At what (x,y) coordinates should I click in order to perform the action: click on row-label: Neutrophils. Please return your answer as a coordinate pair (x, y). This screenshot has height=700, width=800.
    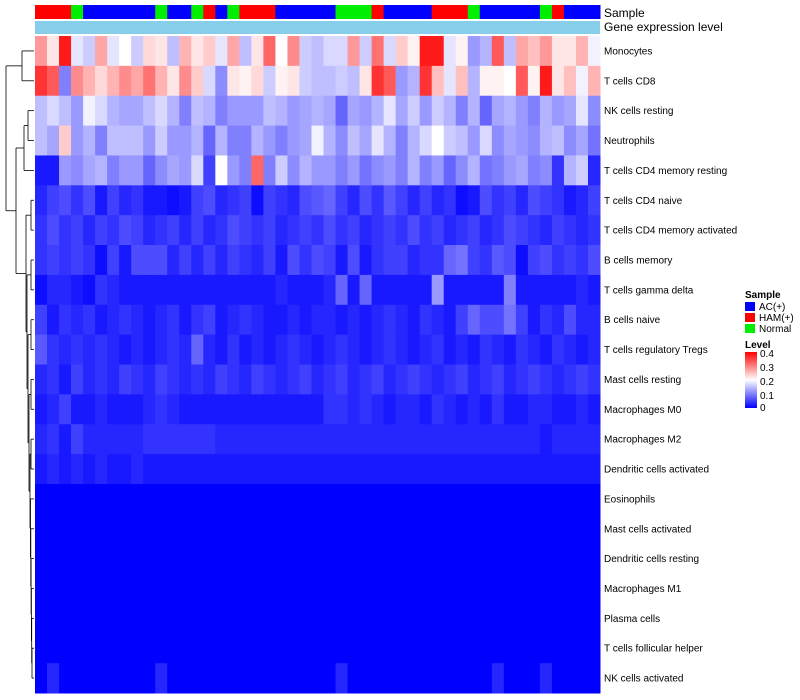
    Looking at the image, I should click on (629, 141).